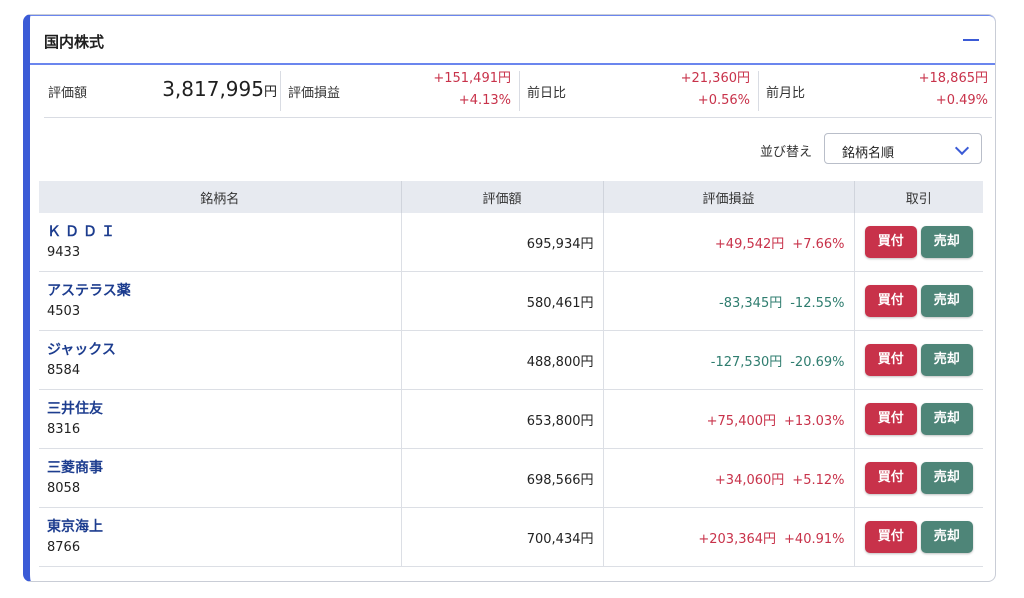 This screenshot has height=598, width=1024. What do you see at coordinates (502, 478) in the screenshot?
I see `valuation-cell: 698,566円` at bounding box center [502, 478].